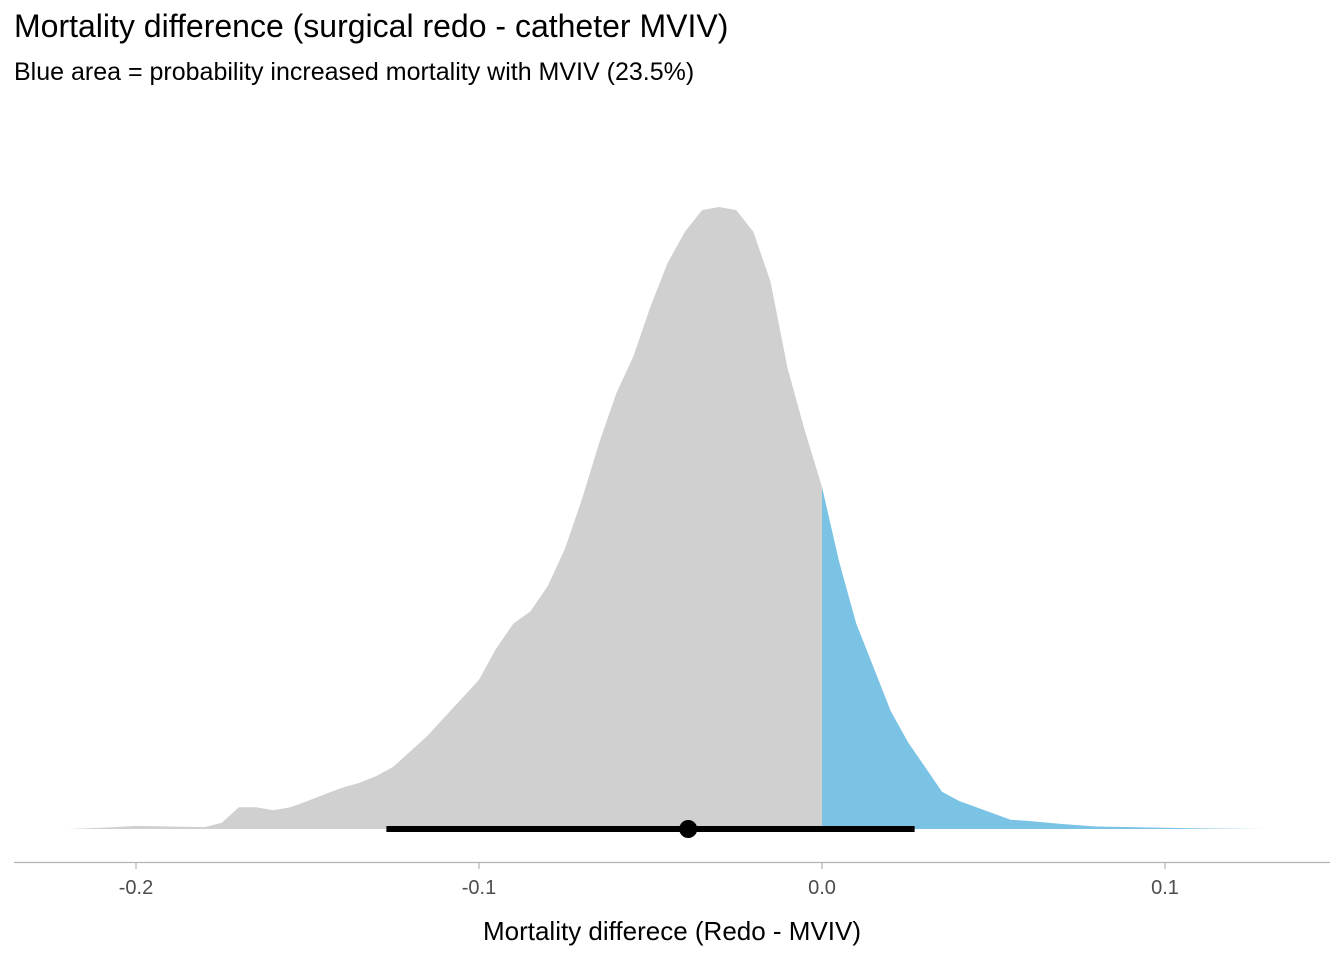 The image size is (1344, 960). Describe the element at coordinates (650, 829) in the screenshot. I see `interval-layer` at that location.